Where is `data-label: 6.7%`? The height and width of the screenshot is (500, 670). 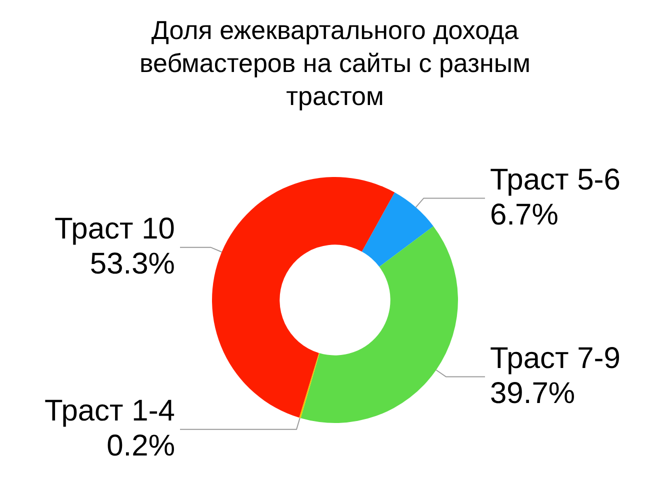
data-label: 6.7% is located at coordinates (524, 215).